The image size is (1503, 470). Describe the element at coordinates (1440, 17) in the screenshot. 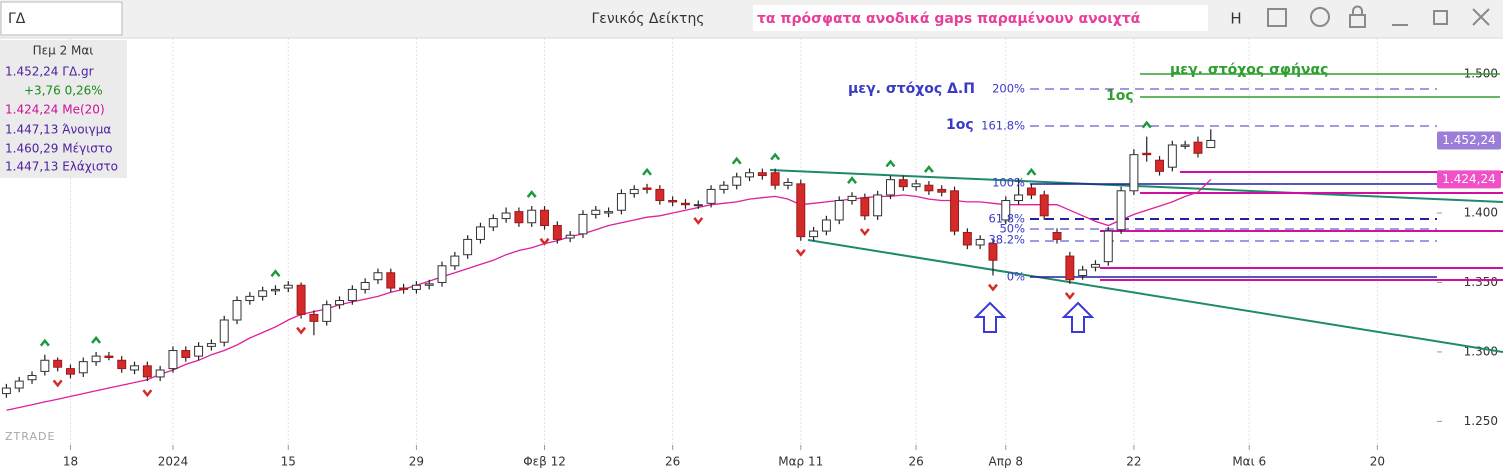

I see `icon-restore` at that location.